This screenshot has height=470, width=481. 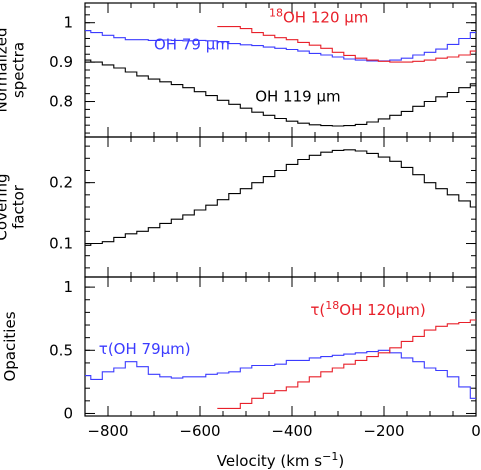 What do you see at coordinates (61, 62) in the screenshot?
I see `y-tick-label: 0.9` at bounding box center [61, 62].